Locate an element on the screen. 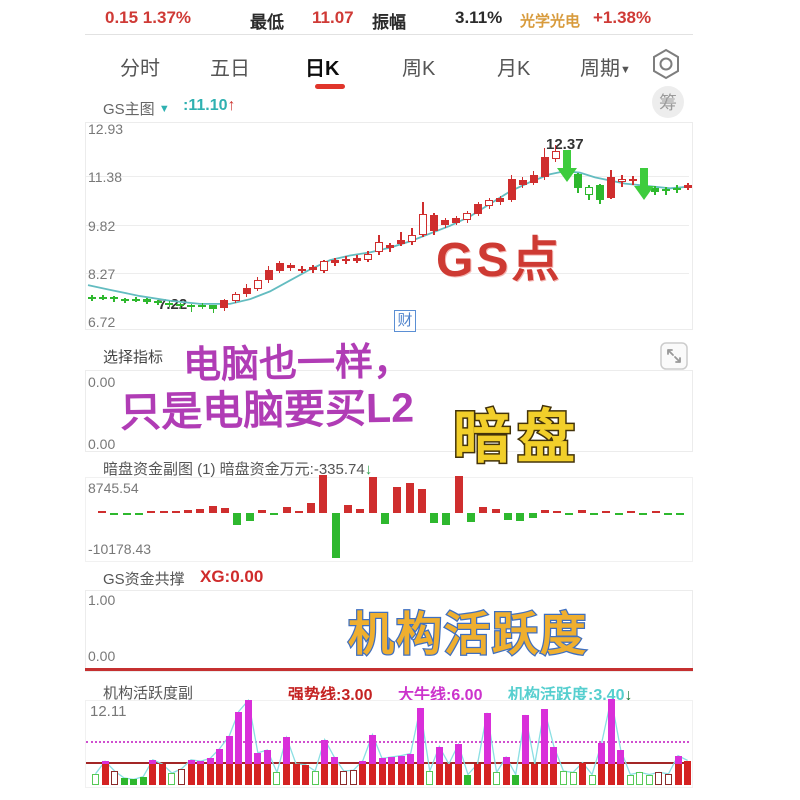 The width and height of the screenshot is (800, 800). up-arrow-icon: ↑ is located at coordinates (231, 105).